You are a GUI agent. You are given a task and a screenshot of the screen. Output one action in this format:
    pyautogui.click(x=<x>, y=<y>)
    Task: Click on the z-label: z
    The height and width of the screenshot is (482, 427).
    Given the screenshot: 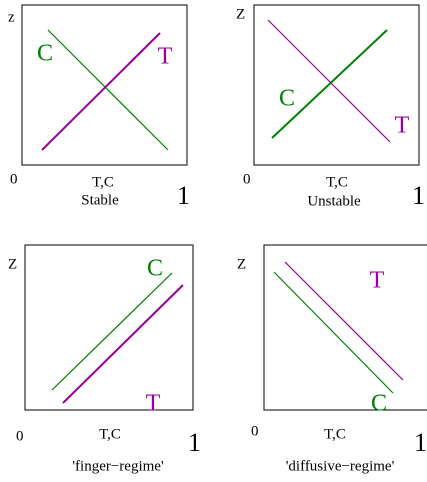 What is the action you would take?
    pyautogui.click(x=11, y=17)
    